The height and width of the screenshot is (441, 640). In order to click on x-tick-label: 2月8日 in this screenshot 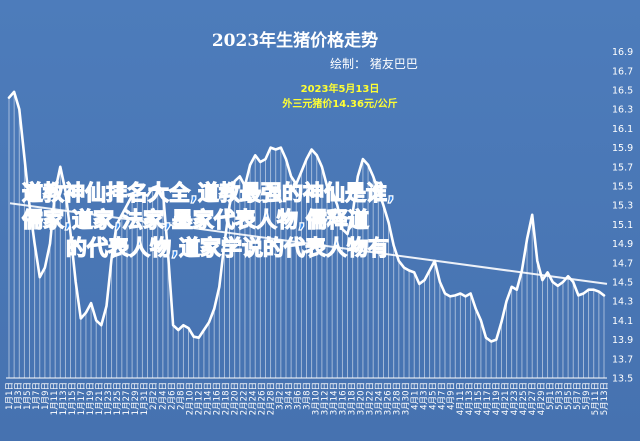, I will do `click(181, 396)`.